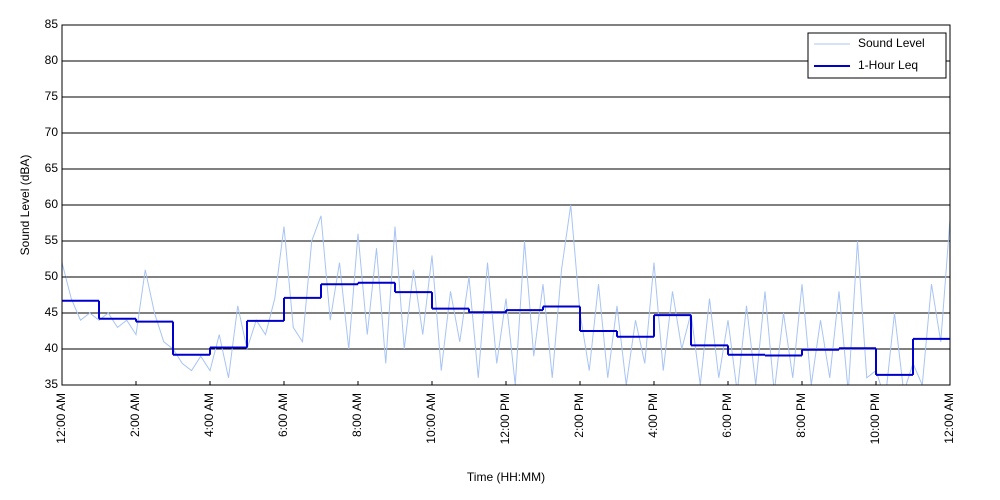 This screenshot has width=1000, height=500. I want to click on legend-label: 1-Hour Leq, so click(888, 65).